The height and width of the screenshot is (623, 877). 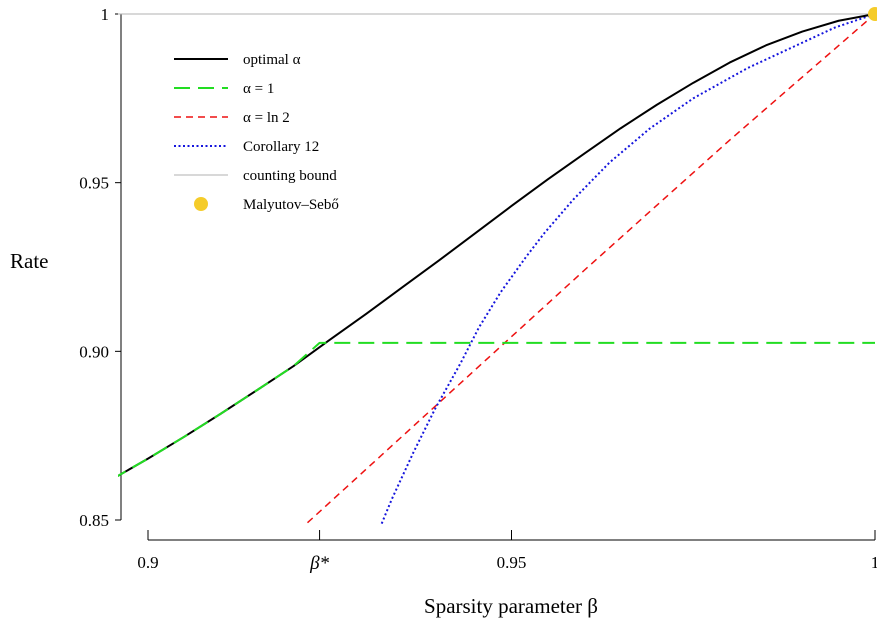 I want to click on x-tick-label: 0.9, so click(x=147, y=562).